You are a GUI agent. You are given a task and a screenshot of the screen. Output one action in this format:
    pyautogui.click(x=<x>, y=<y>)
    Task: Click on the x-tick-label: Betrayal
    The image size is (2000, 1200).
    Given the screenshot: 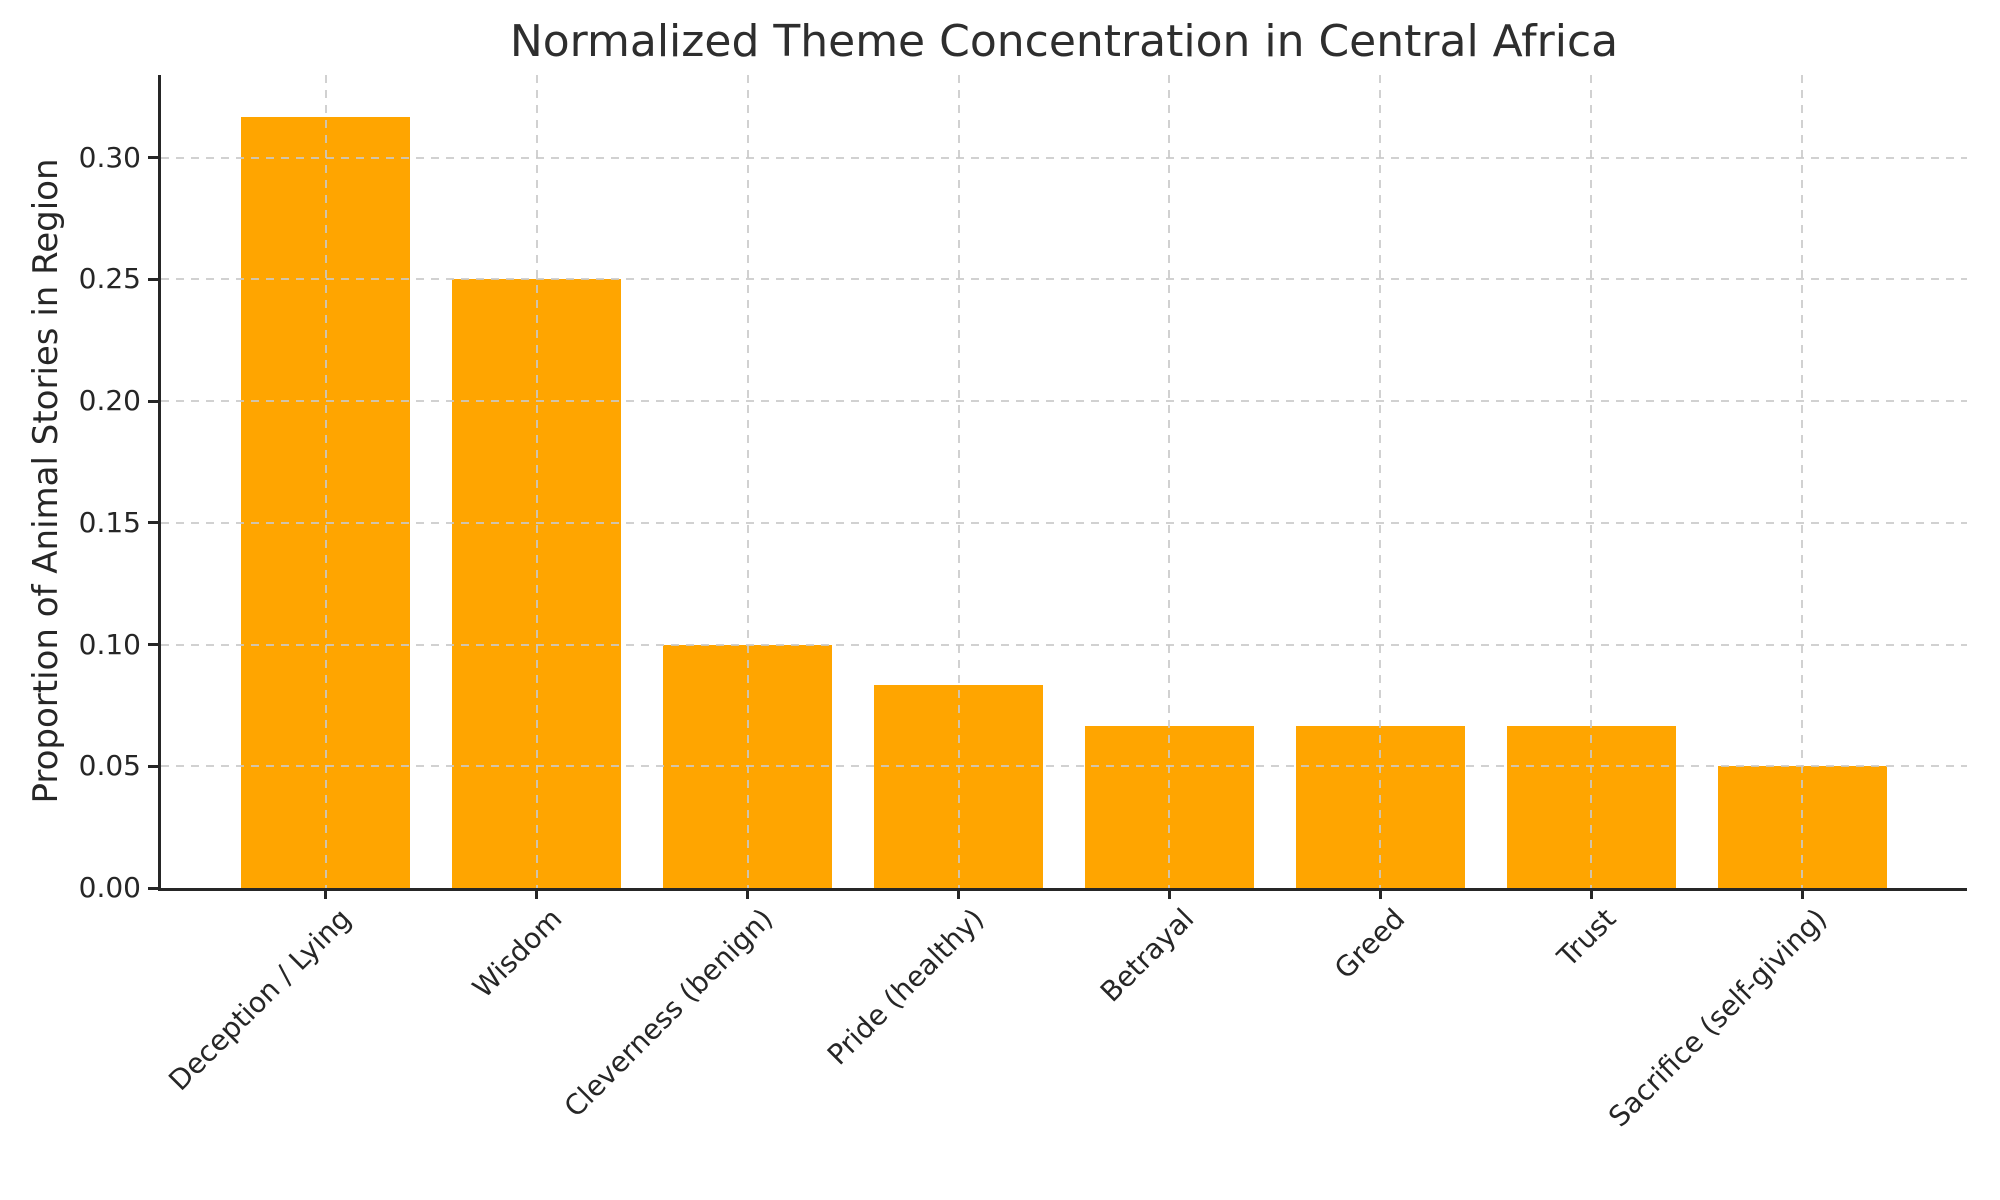 What is the action you would take?
    pyautogui.click(x=1147, y=955)
    